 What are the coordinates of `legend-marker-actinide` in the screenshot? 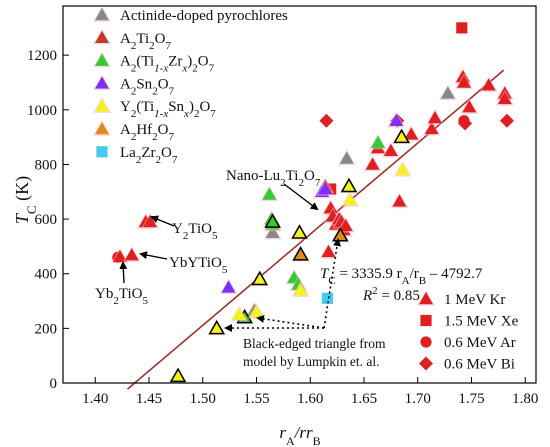 It's located at (102, 14).